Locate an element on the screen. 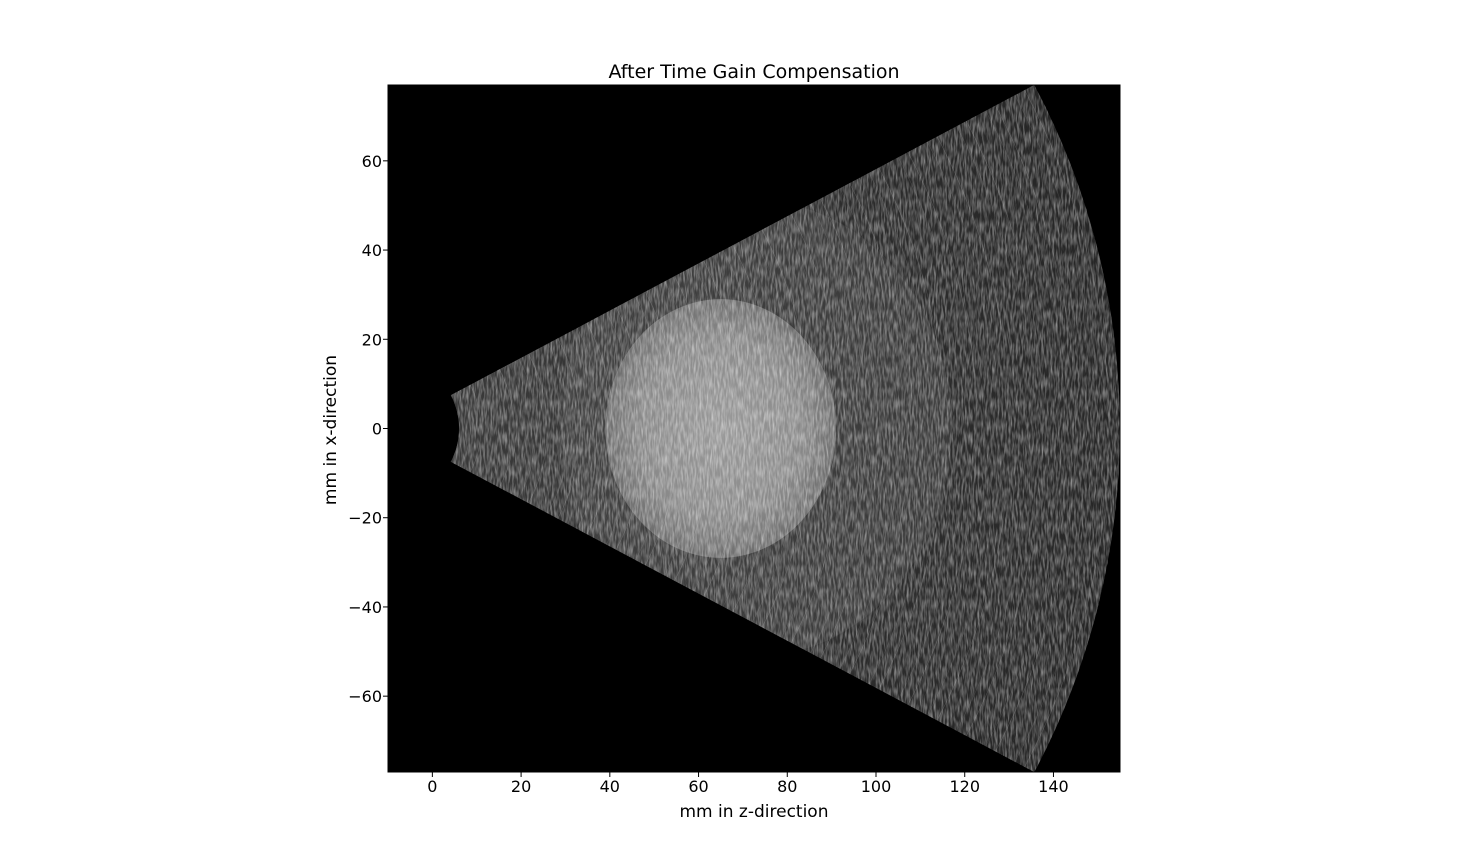 The width and height of the screenshot is (1471, 858). y-tick-label: 0 is located at coordinates (377, 429).